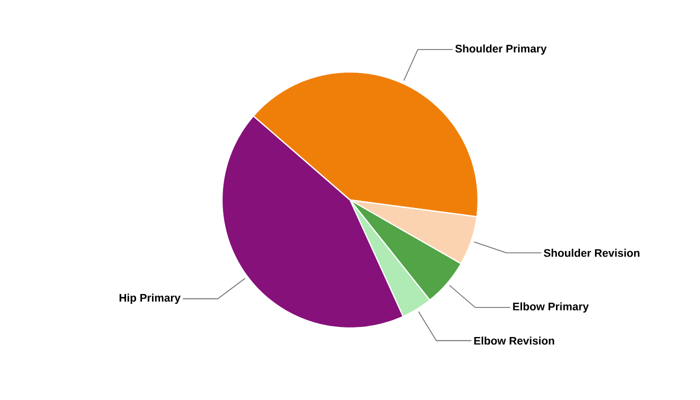  I want to click on slice-label: Hip Primary, so click(150, 299).